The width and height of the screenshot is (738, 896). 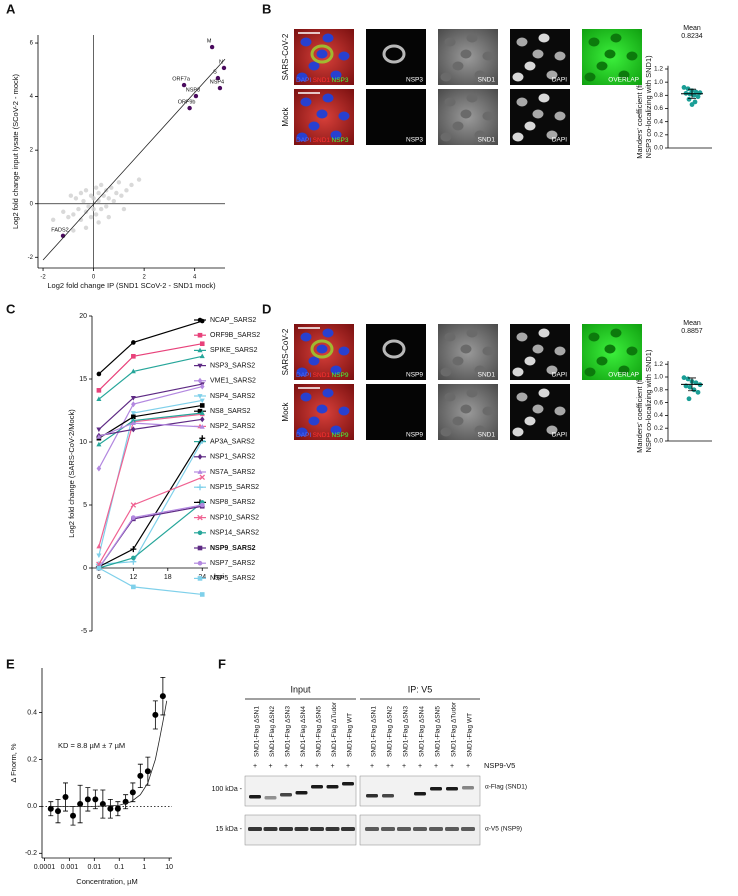 What do you see at coordinates (503, 829) in the screenshot?
I see `antibody-label: α-V5 (NSP9)` at bounding box center [503, 829].